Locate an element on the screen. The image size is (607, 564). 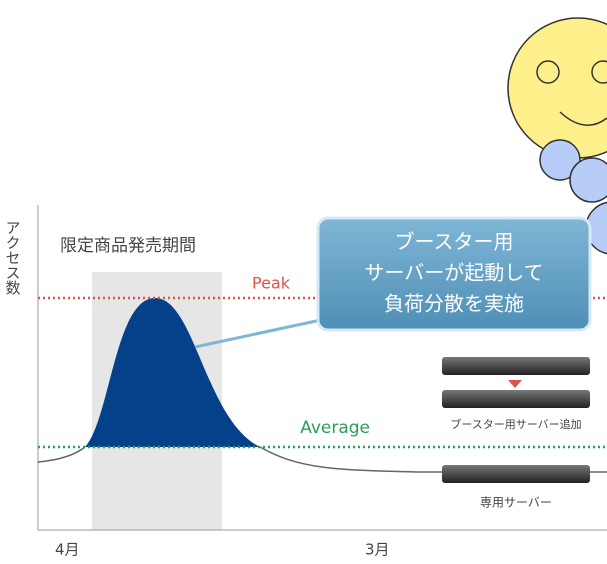
callout-box is located at coordinates (454, 274).